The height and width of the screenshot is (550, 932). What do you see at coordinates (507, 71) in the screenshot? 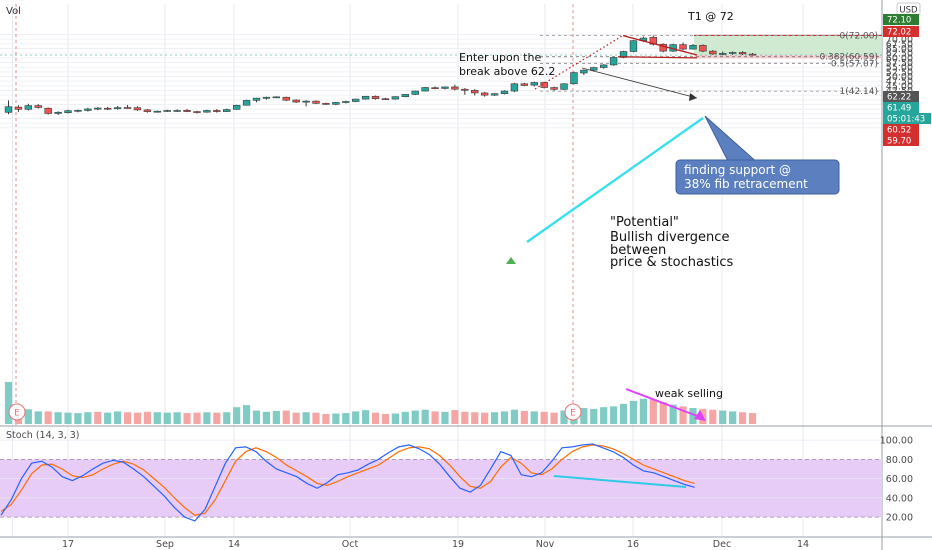
I see `entry-annotation-line2: break above 62.2` at bounding box center [507, 71].